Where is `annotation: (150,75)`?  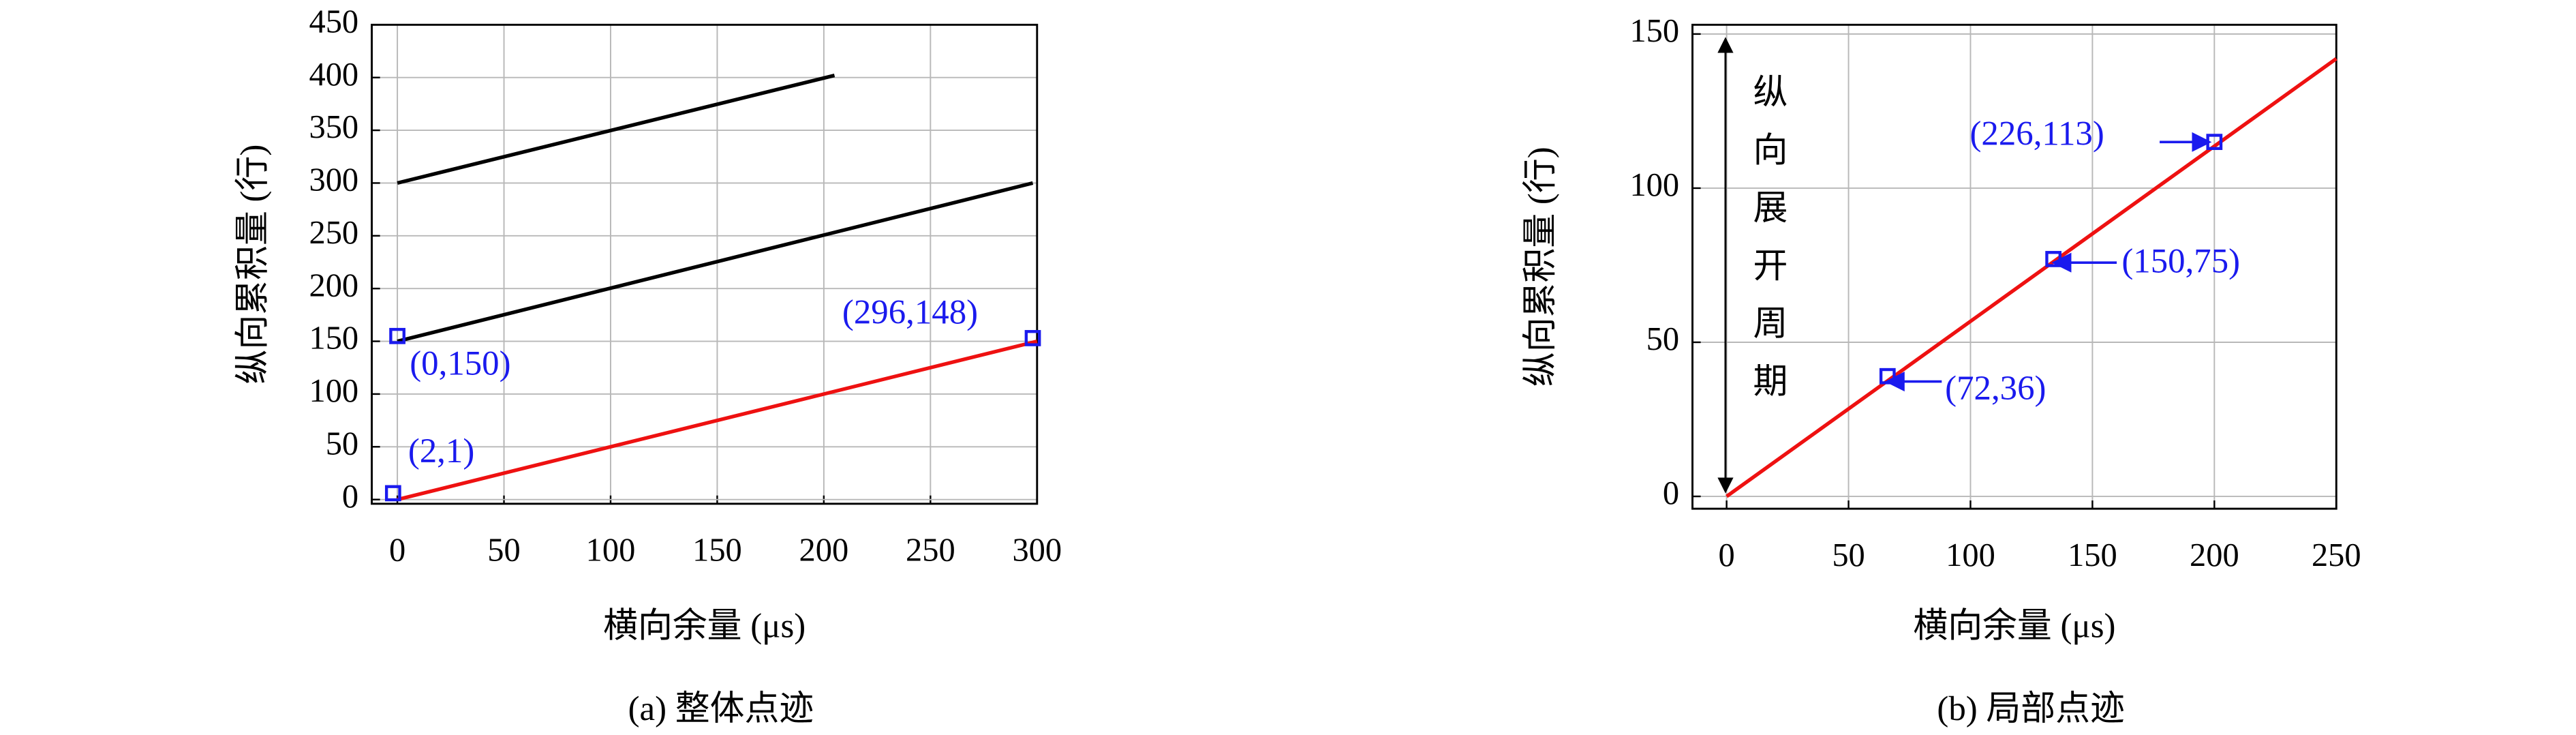 annotation: (150,75) is located at coordinates (2180, 261).